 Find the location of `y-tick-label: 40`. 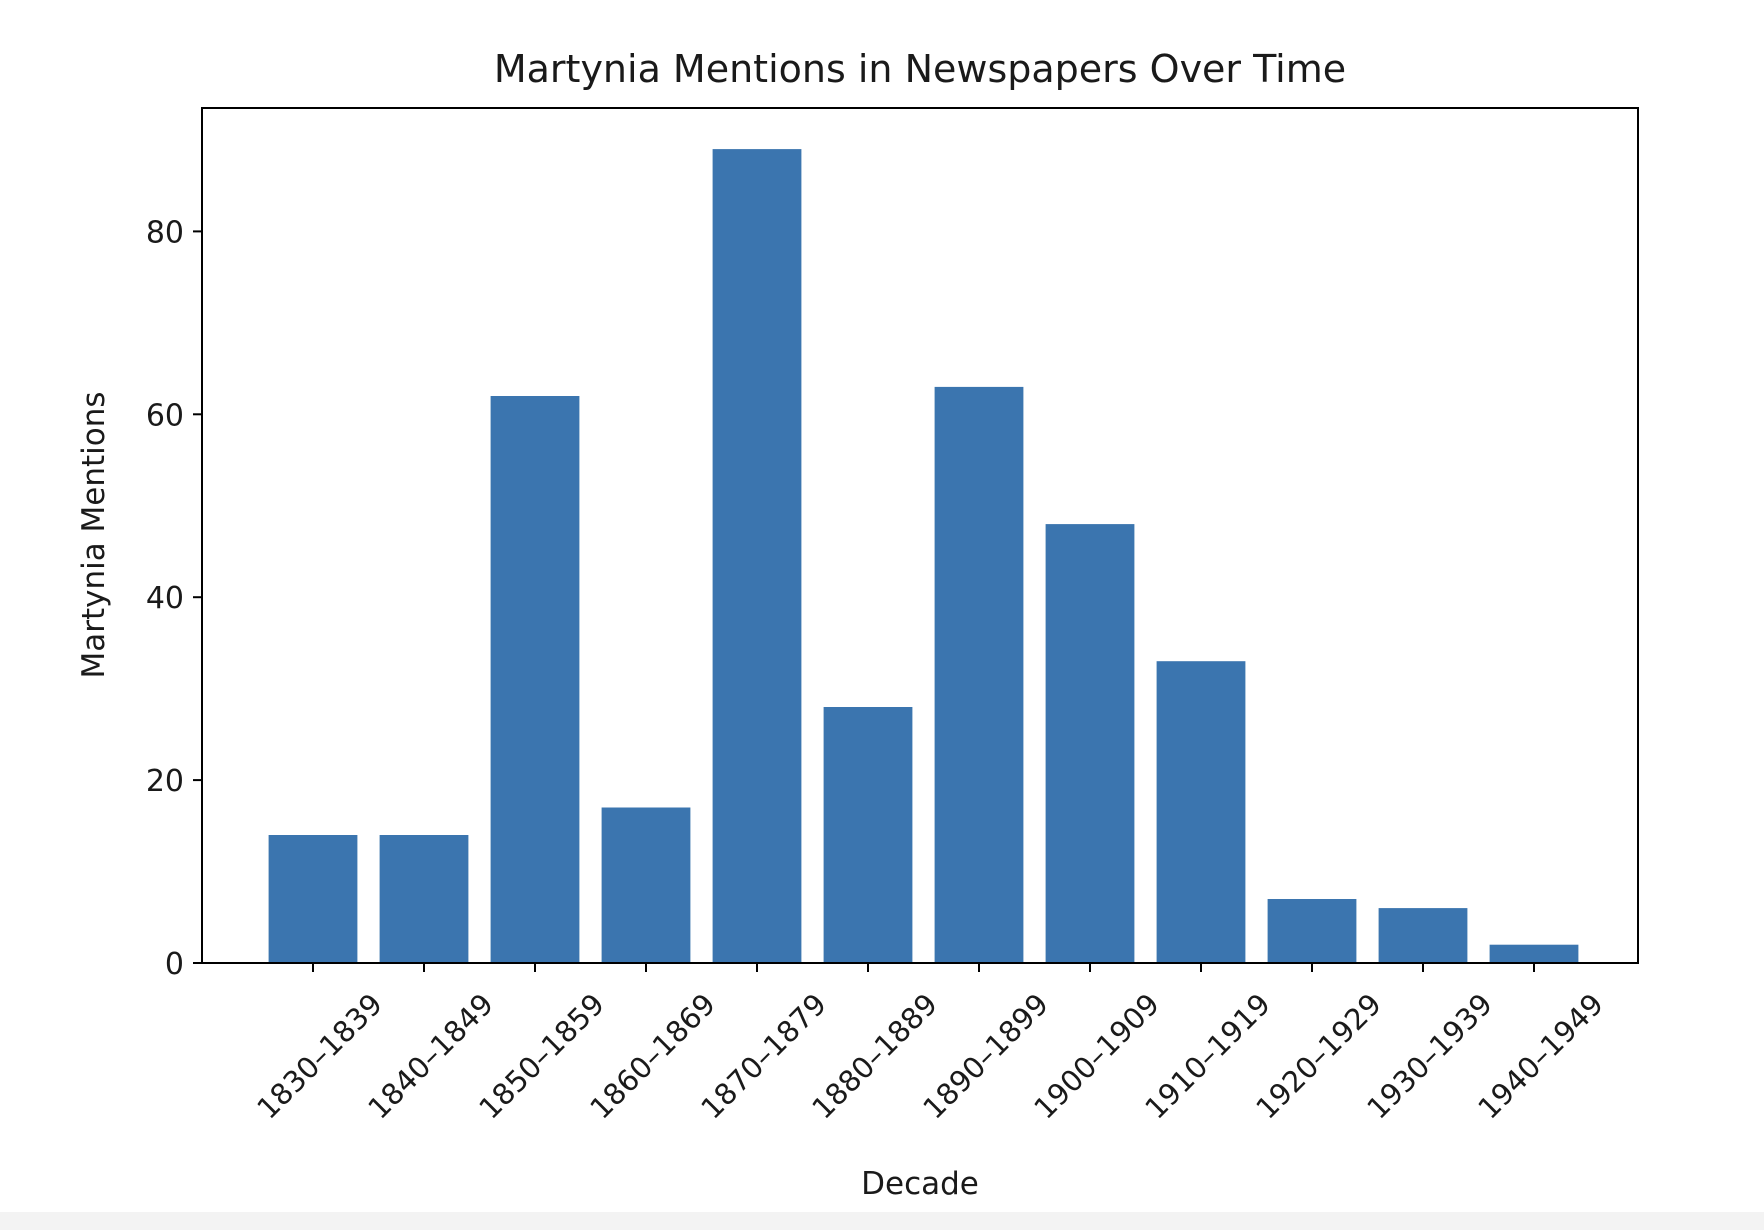

y-tick-label: 40 is located at coordinates (165, 598).